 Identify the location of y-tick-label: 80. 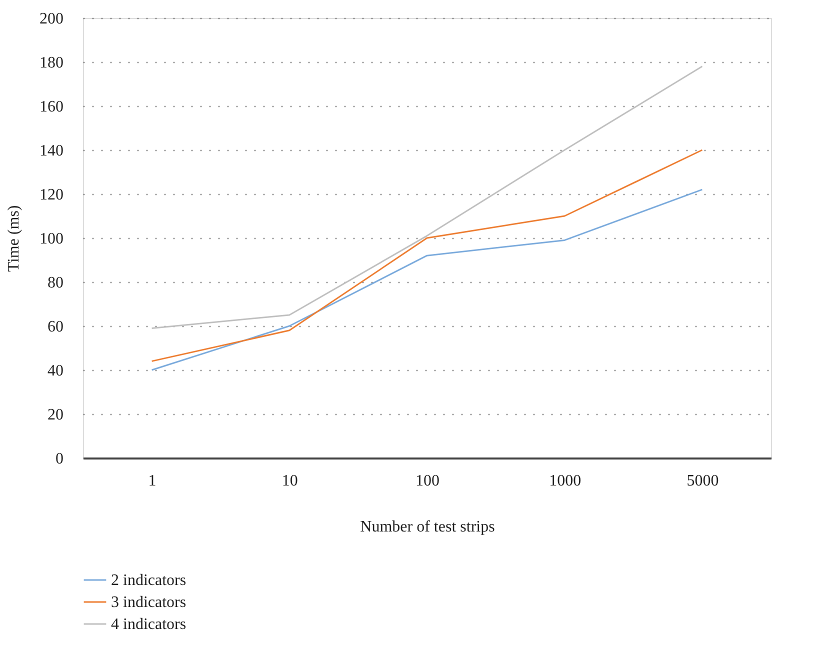
(56, 283).